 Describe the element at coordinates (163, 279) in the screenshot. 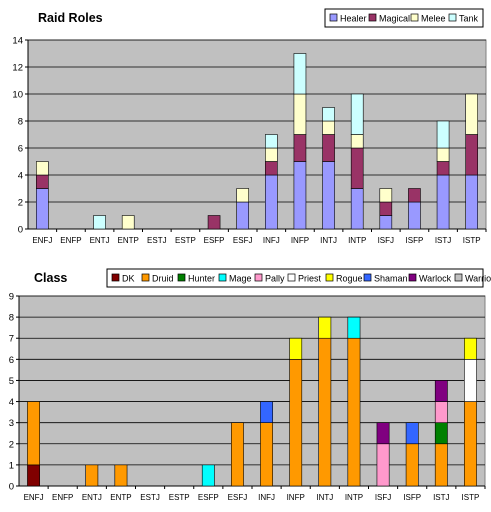

I see `legend-label-druid: Druid` at that location.